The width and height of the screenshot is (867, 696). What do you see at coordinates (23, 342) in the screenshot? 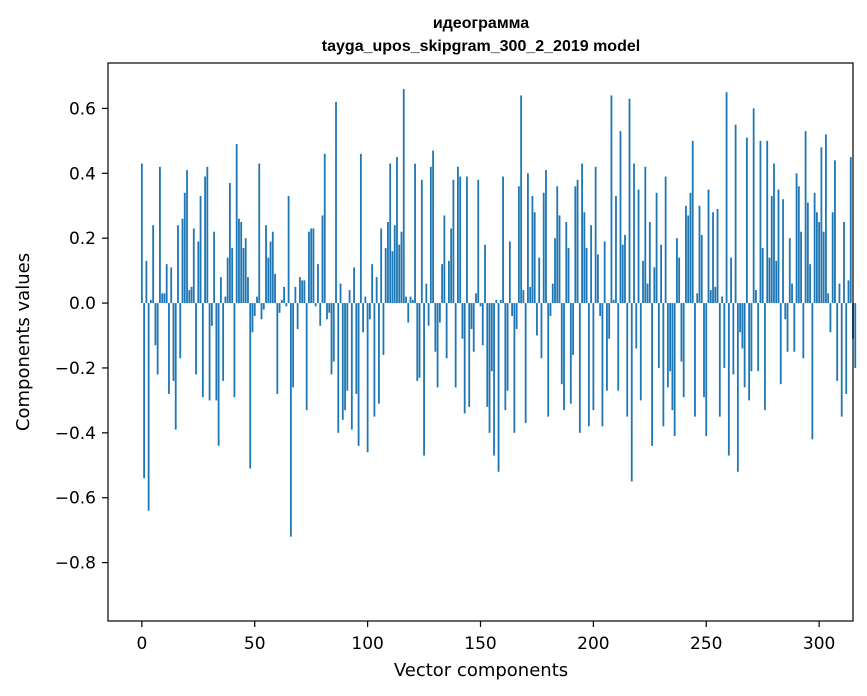
I see `y-axis-label: Components values` at bounding box center [23, 342].